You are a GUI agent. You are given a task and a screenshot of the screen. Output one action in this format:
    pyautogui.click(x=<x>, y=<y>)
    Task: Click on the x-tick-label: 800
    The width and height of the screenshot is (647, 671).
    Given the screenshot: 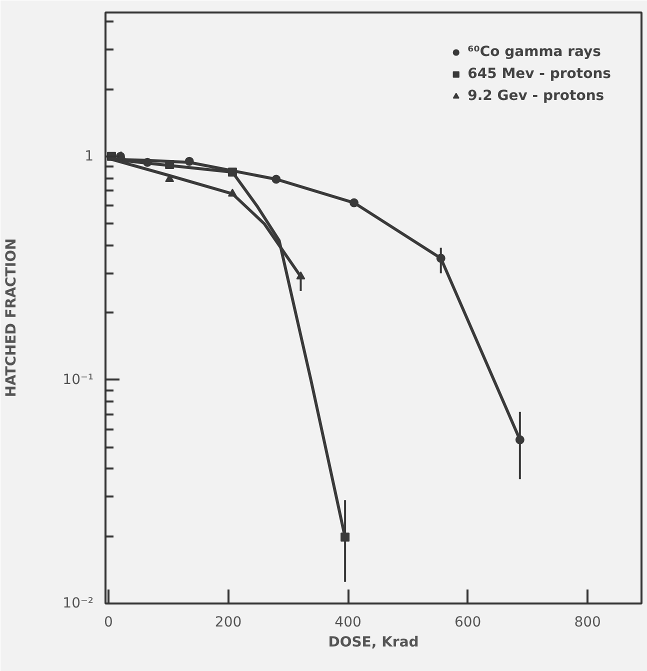 What is the action you would take?
    pyautogui.click(x=587, y=622)
    